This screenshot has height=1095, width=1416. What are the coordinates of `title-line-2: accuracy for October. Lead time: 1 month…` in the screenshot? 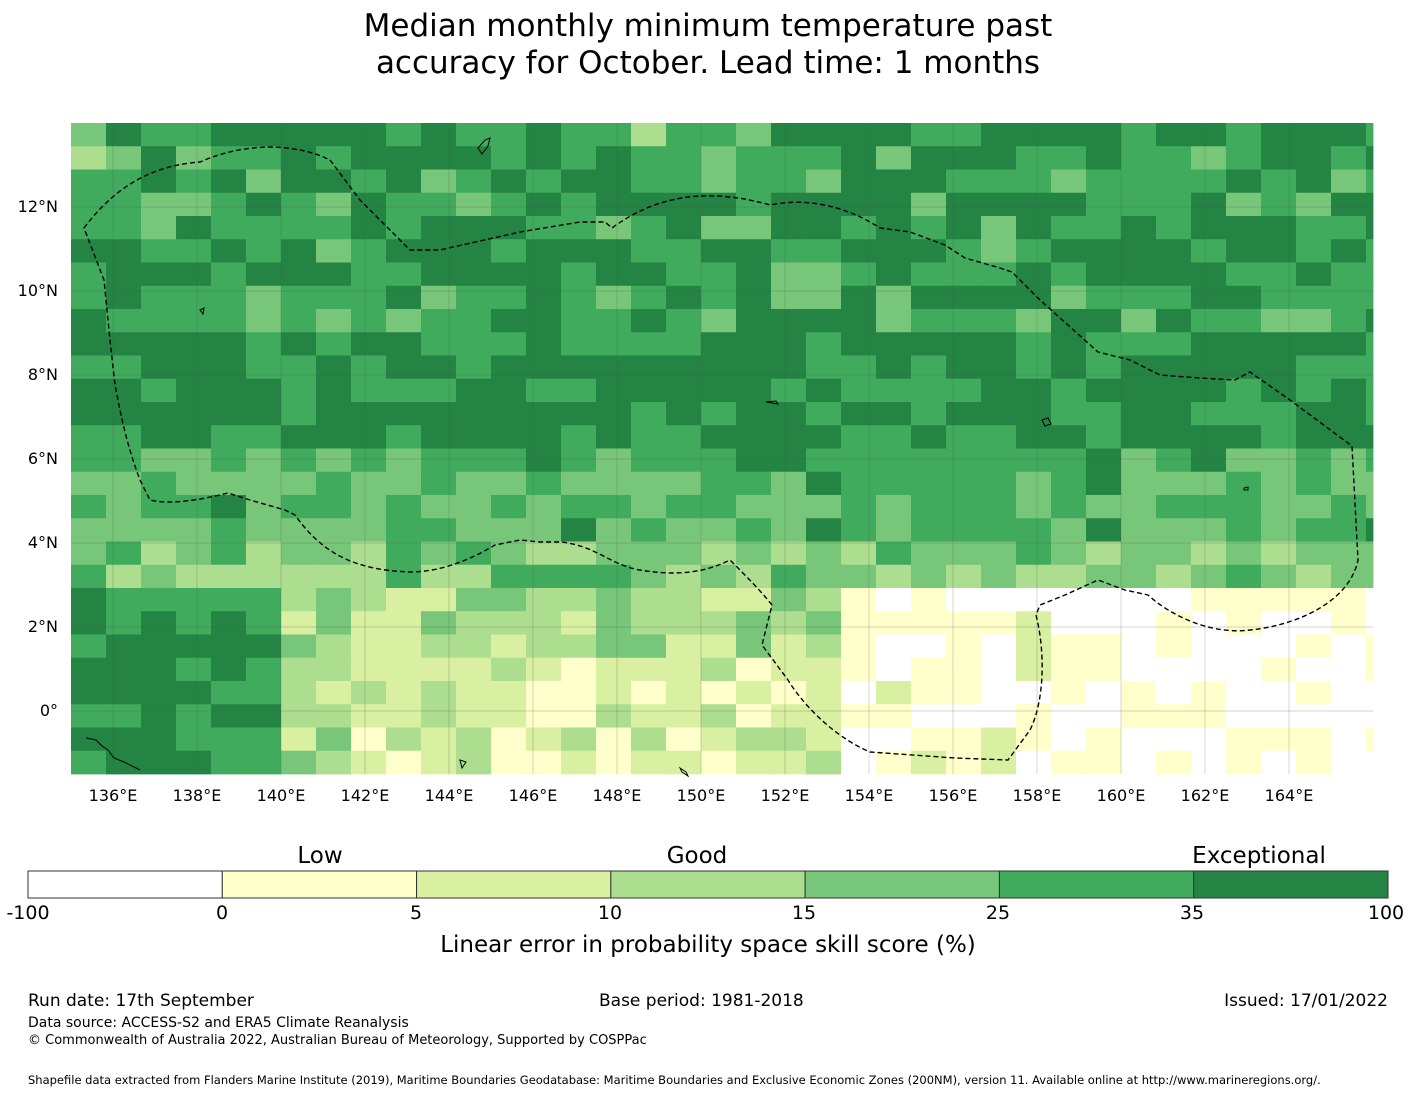 It's located at (708, 63).